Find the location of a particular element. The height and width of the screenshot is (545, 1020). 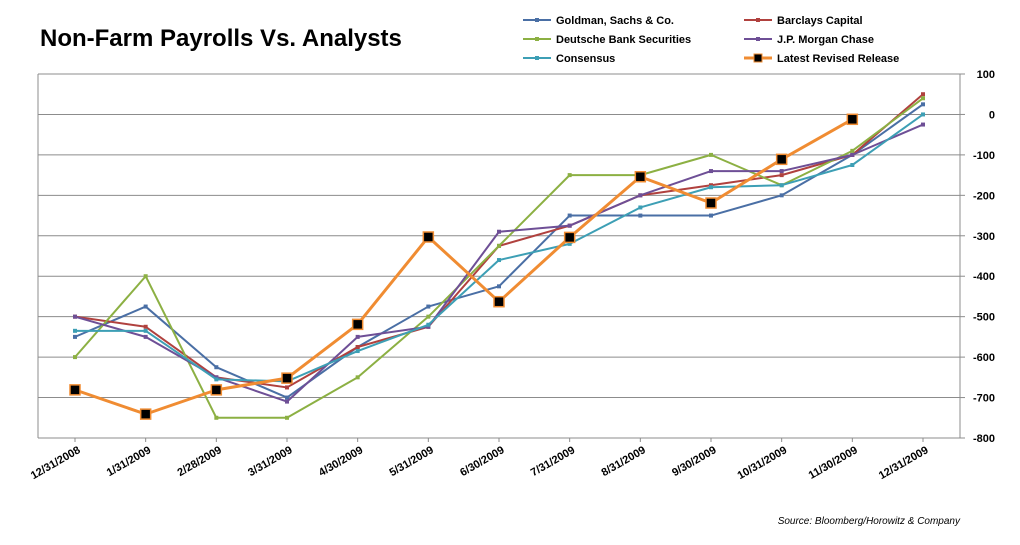

x-tick-label: 10/31/2009 is located at coordinates (762, 463).